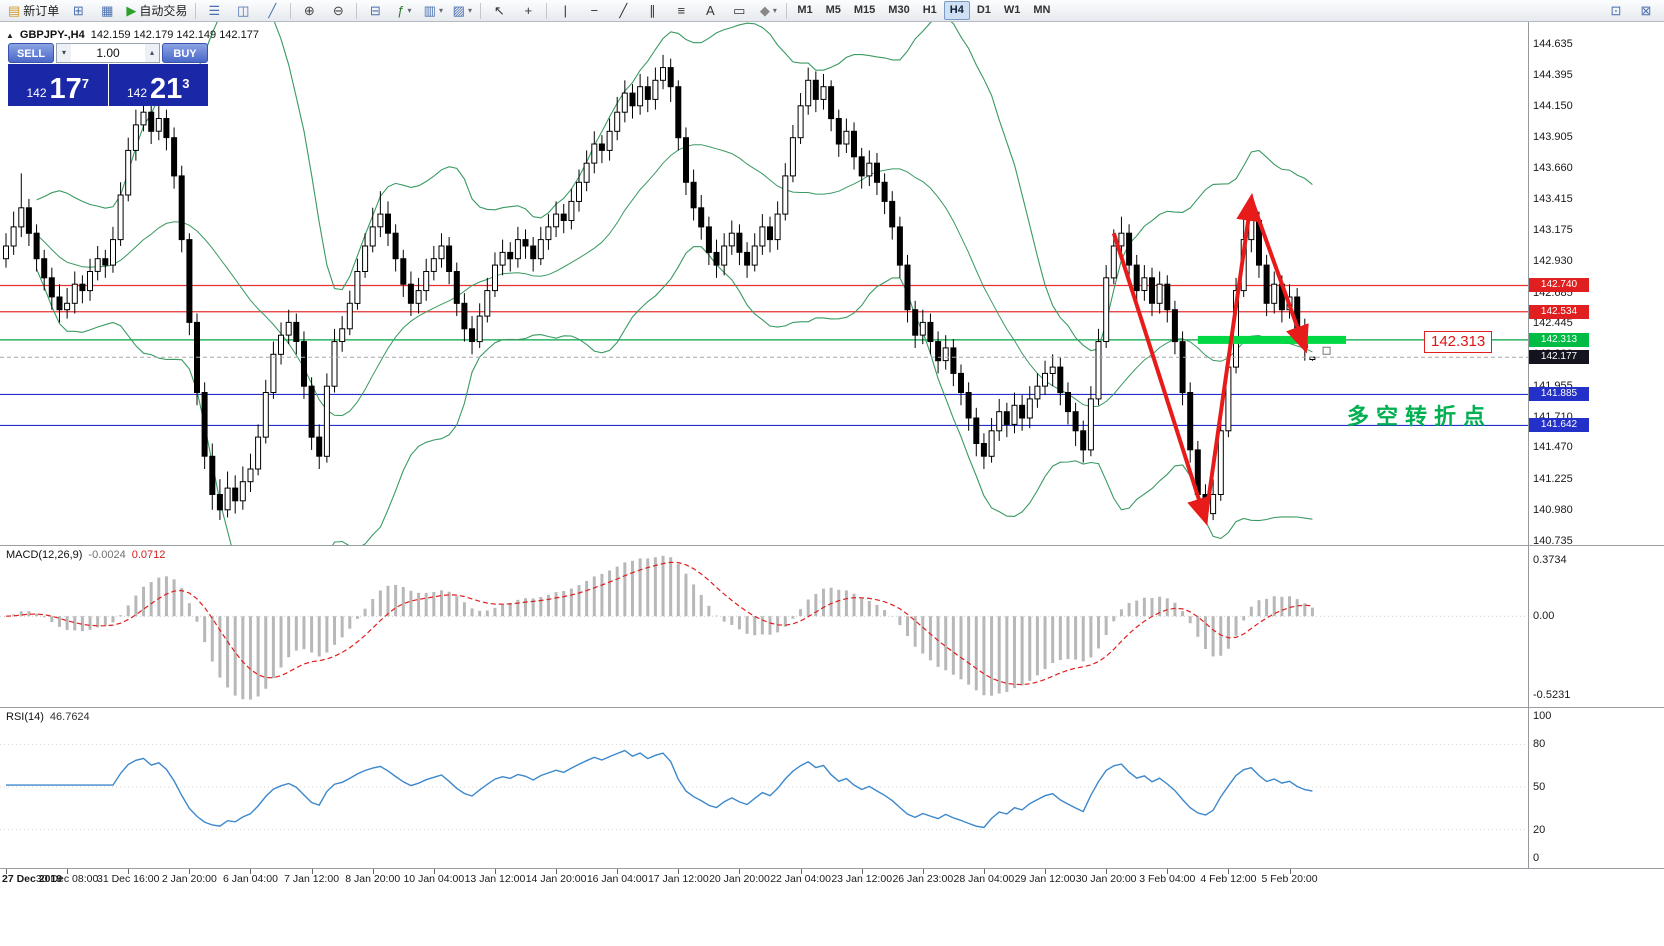 The width and height of the screenshot is (1664, 946). I want to click on horizontal-line-button: −, so click(594, 10).